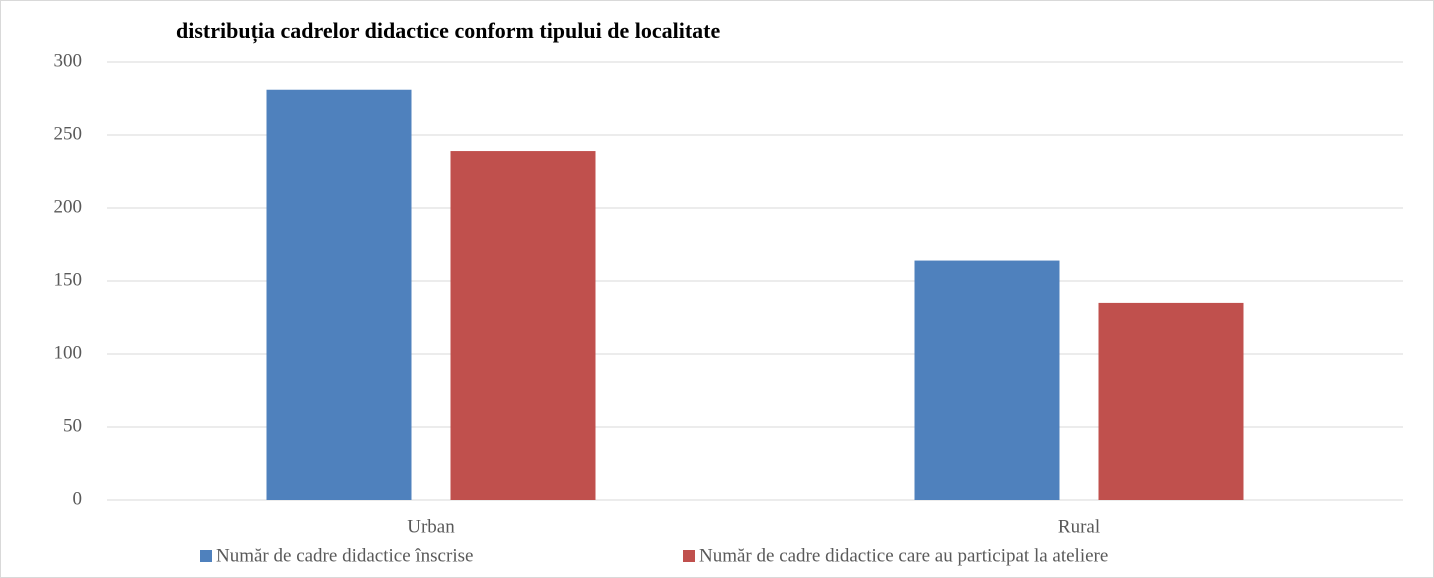  I want to click on y-tick-label: 0, so click(78, 498).